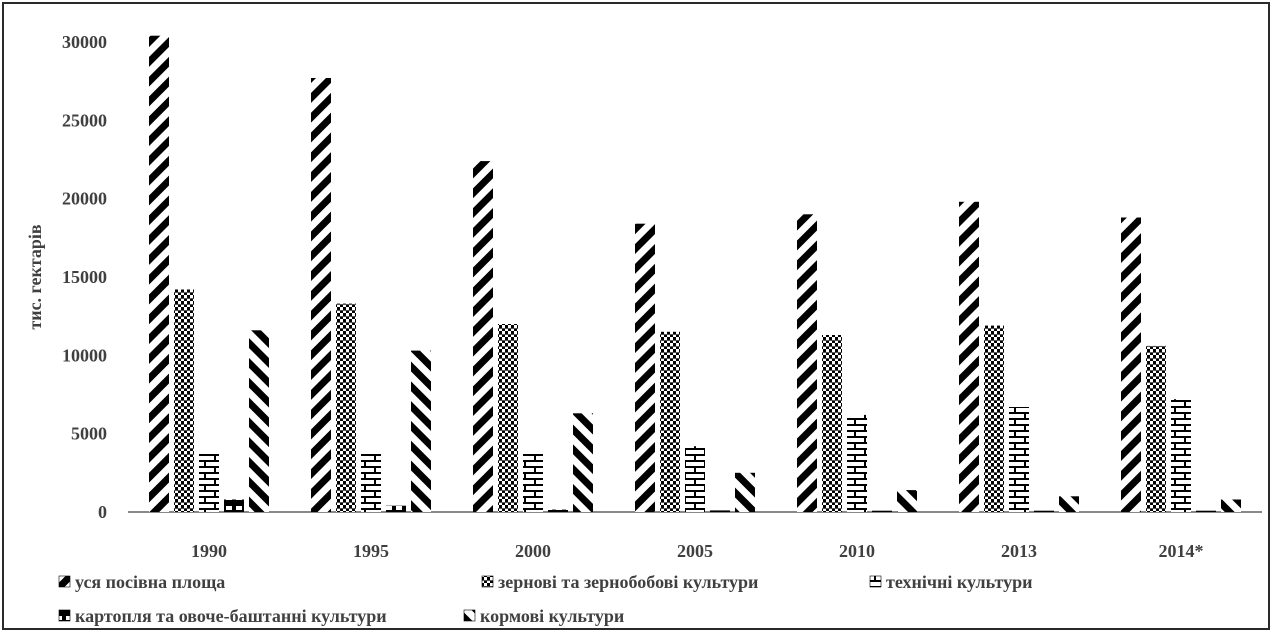  Describe the element at coordinates (84, 199) in the screenshot. I see `y-tick-label: 20000` at that location.